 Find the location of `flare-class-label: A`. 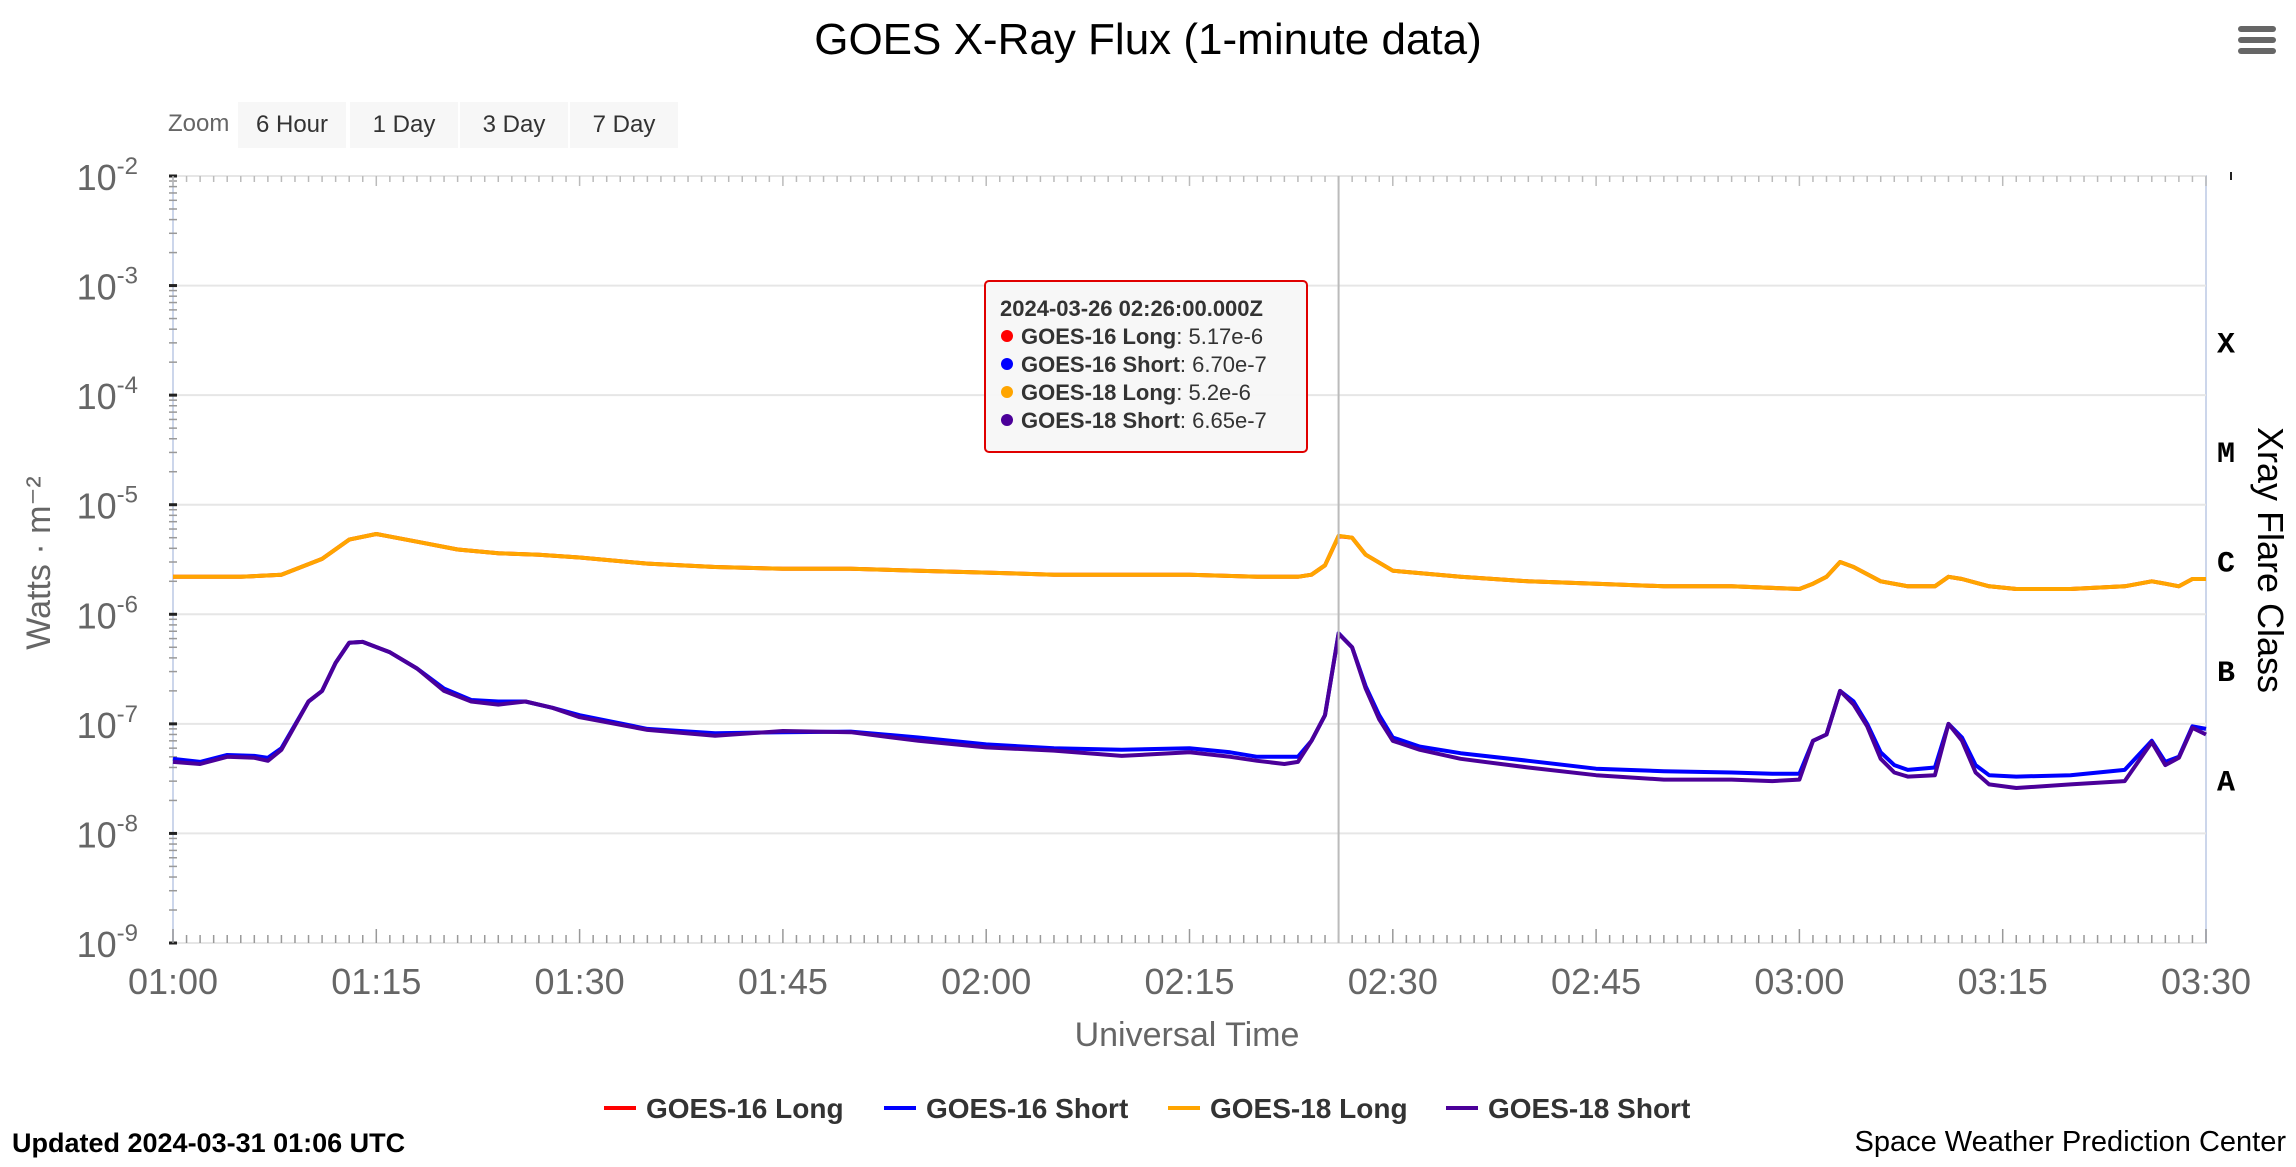

flare-class-label: A is located at coordinates (2226, 784).